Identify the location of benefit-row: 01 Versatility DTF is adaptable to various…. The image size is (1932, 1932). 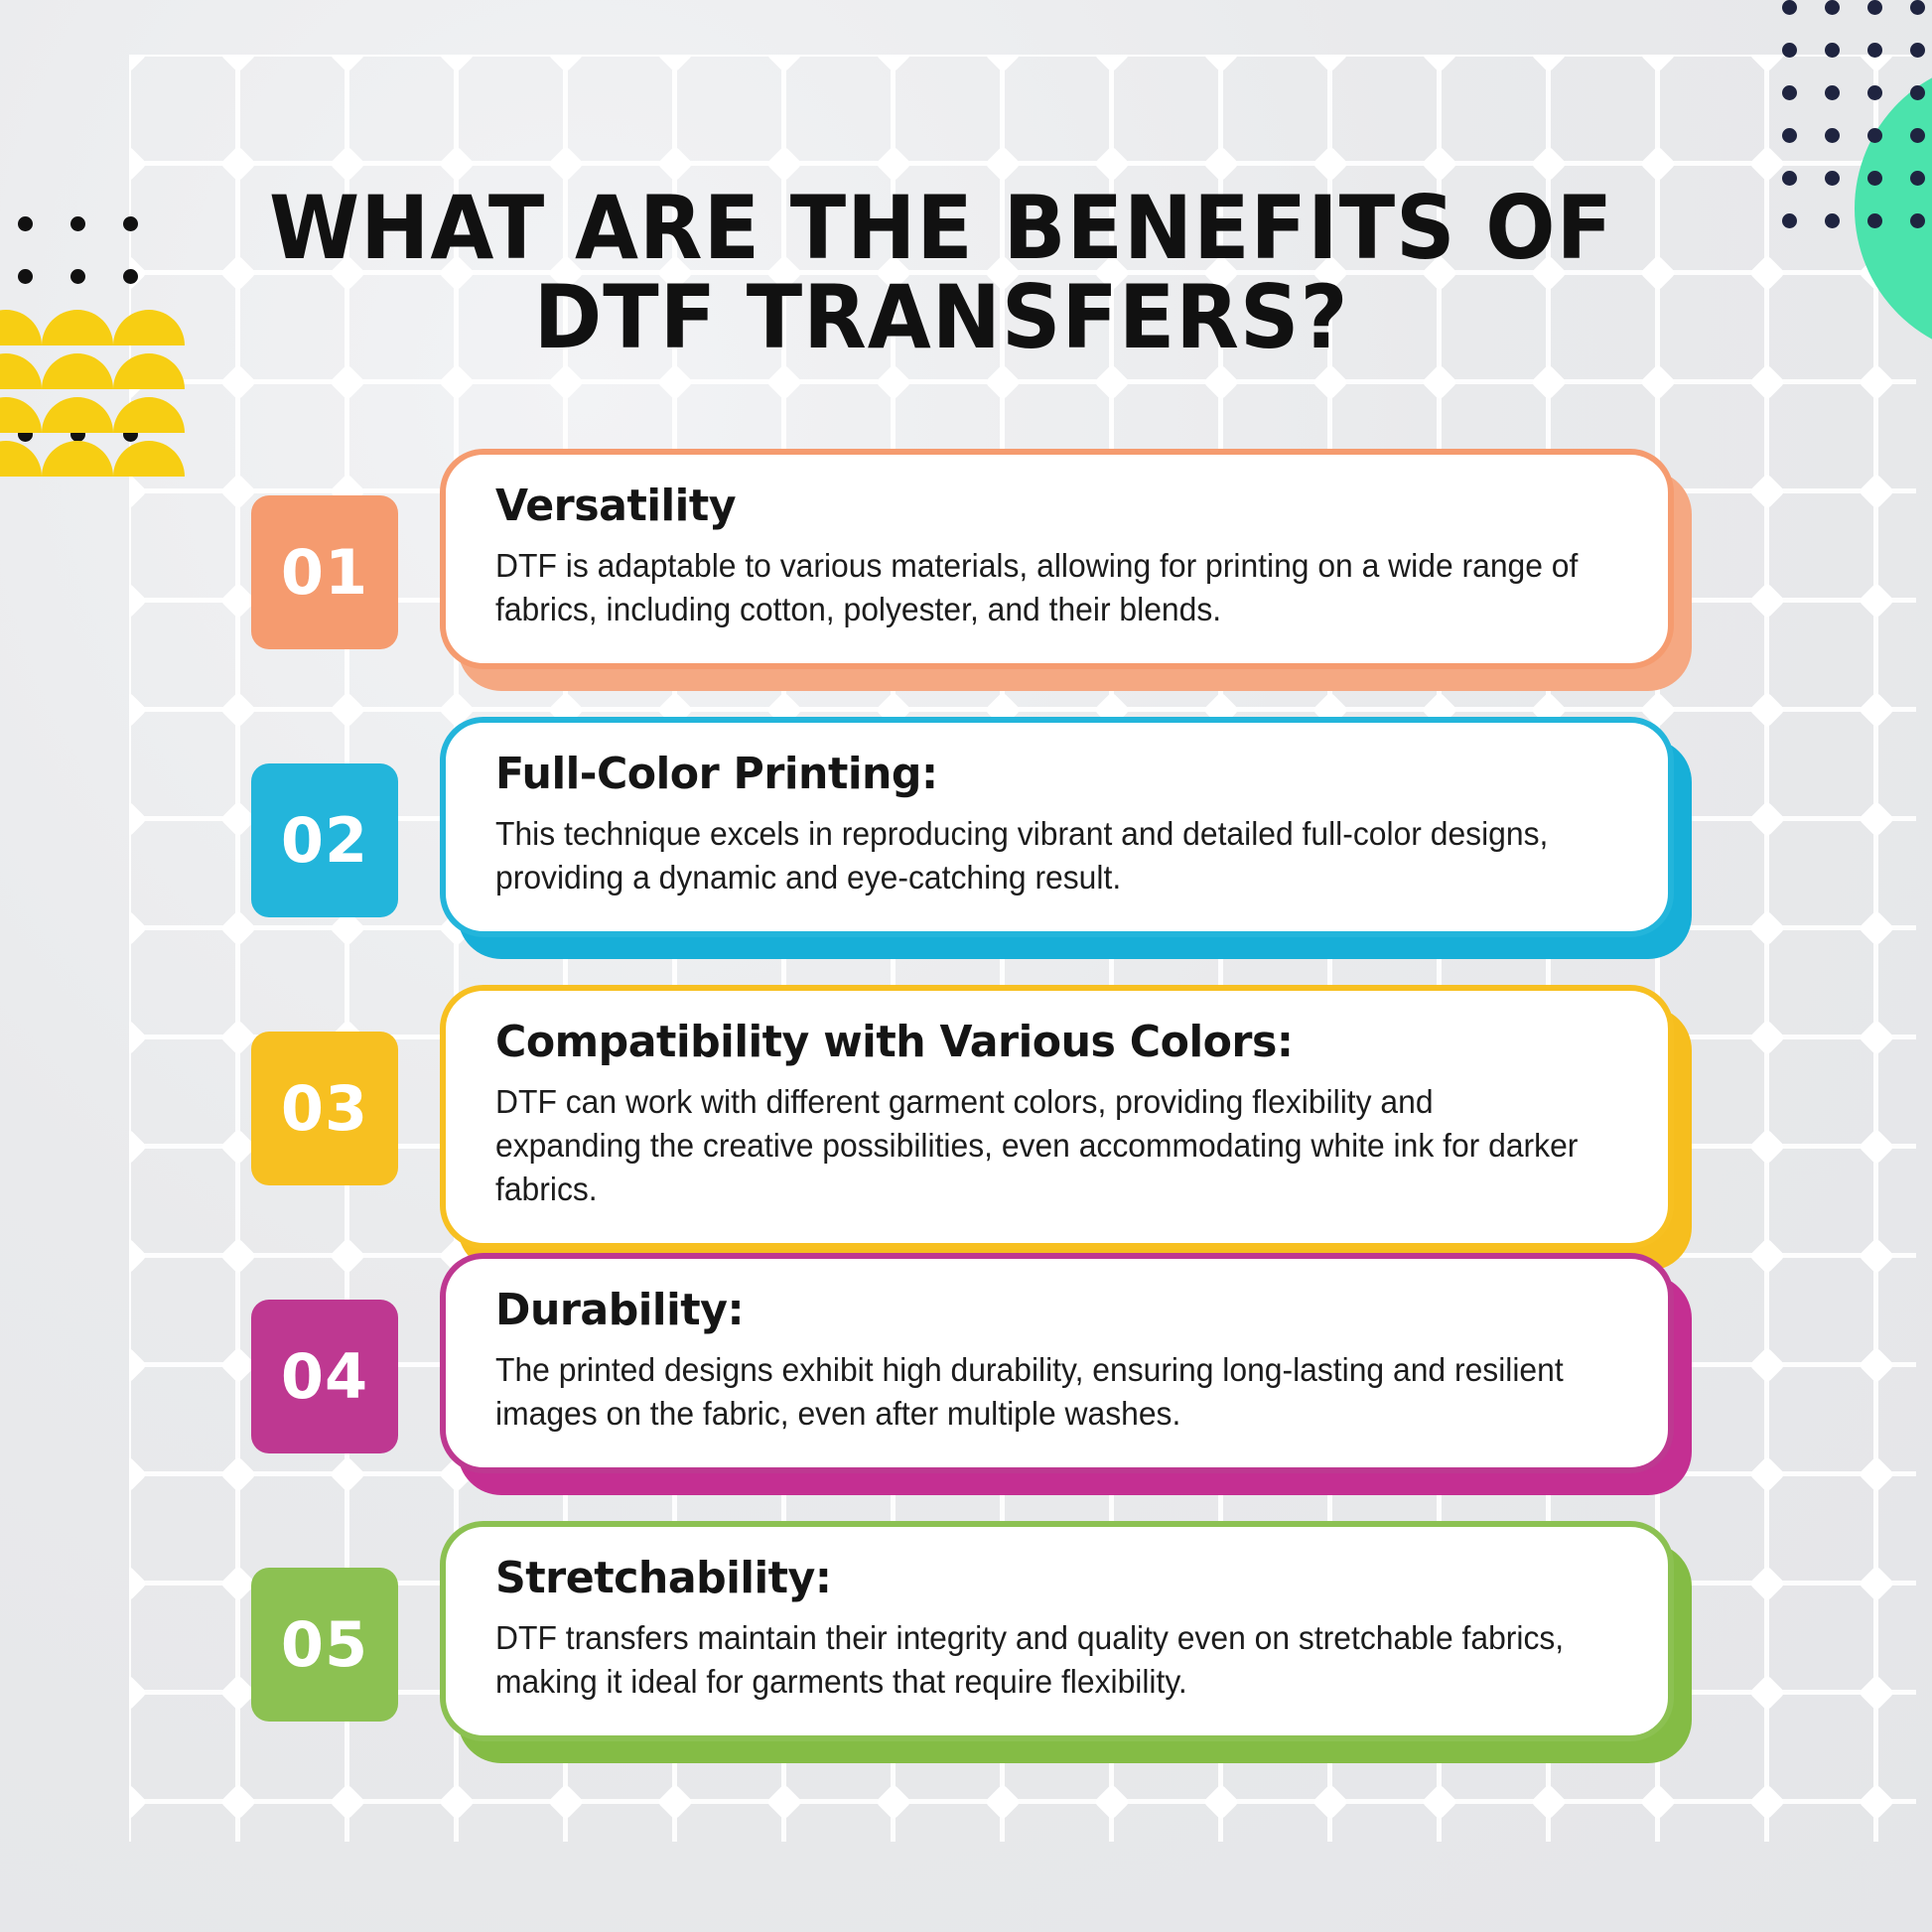
(966, 583).